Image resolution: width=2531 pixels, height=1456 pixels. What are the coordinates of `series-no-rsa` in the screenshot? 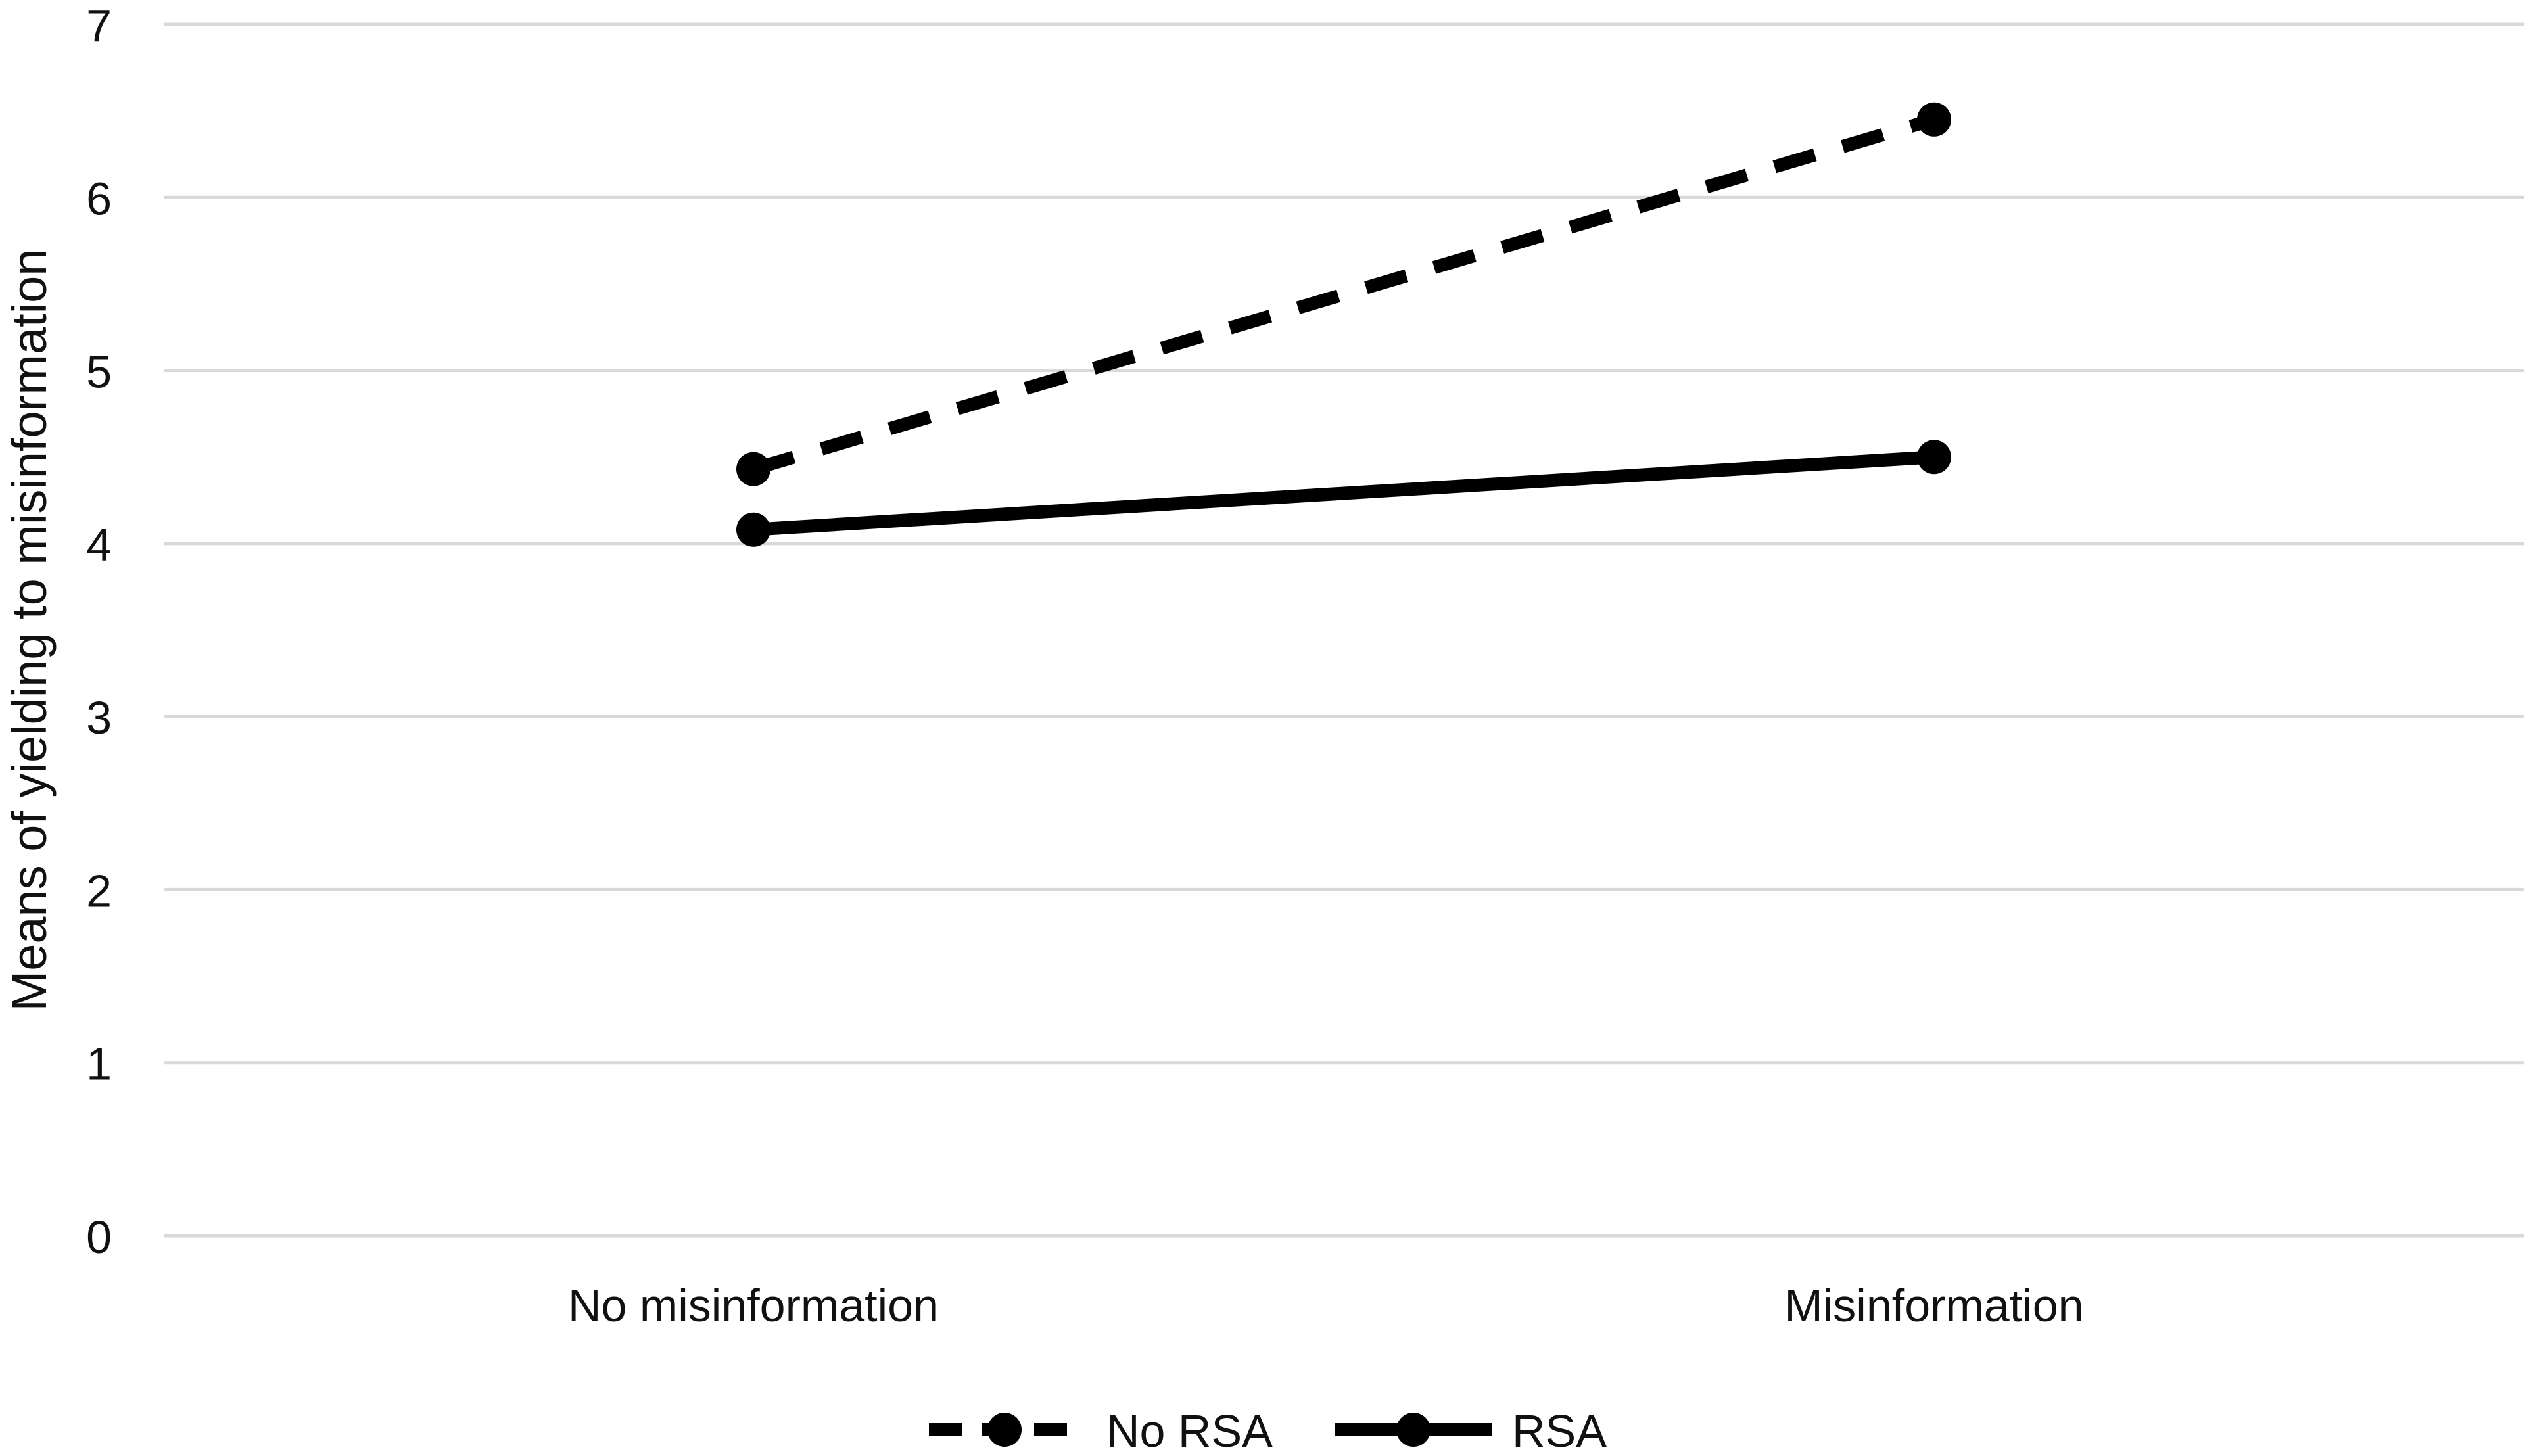 It's located at (1344, 294).